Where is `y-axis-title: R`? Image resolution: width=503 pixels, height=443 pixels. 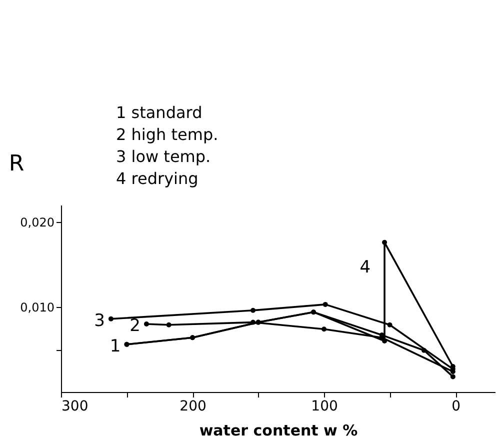
y-axis-title: R is located at coordinates (16, 164).